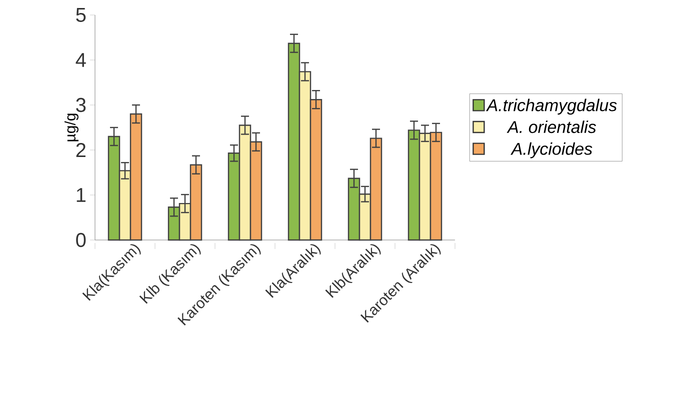  Describe the element at coordinates (81, 150) in the screenshot. I see `y-tick-label: 2` at that location.